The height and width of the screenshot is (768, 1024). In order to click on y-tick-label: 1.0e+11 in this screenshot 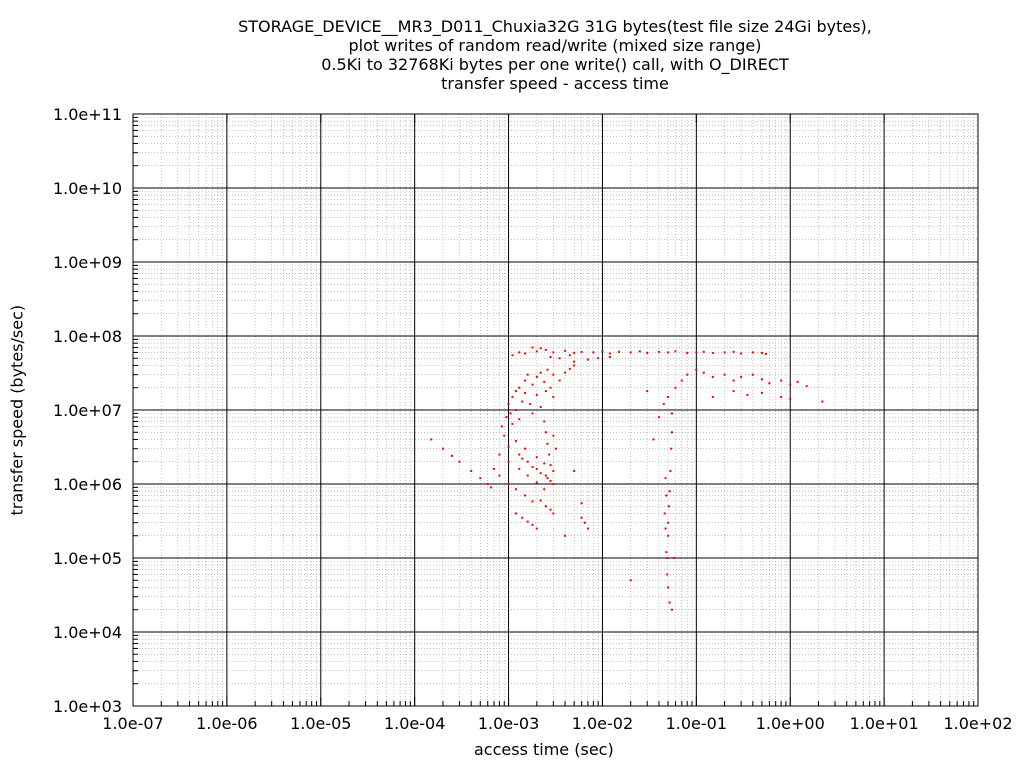, I will do `click(87, 114)`.